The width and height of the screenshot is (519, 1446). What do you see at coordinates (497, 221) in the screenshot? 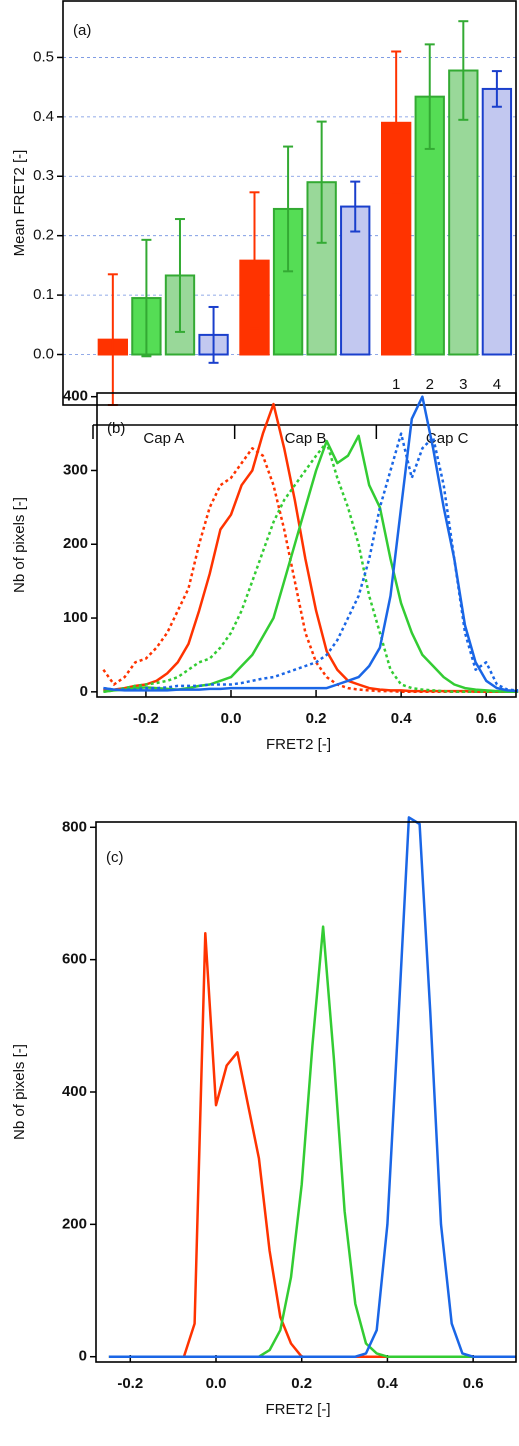
I see `bar` at bounding box center [497, 221].